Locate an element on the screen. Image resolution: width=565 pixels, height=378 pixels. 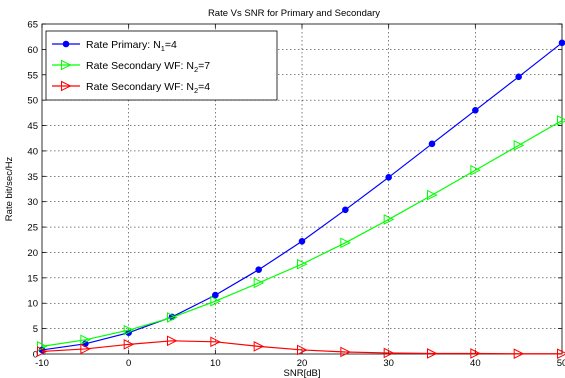
y-tick-label: 10 is located at coordinates (32, 304).